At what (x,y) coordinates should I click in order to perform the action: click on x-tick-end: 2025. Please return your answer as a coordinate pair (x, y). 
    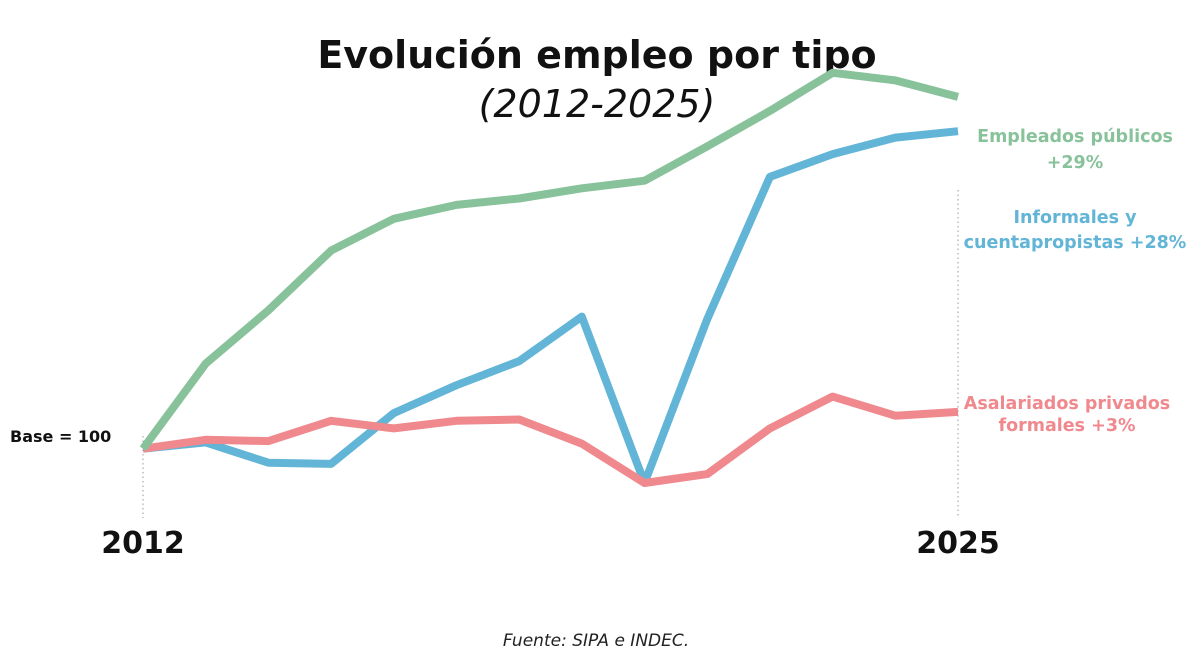
    Looking at the image, I should click on (958, 543).